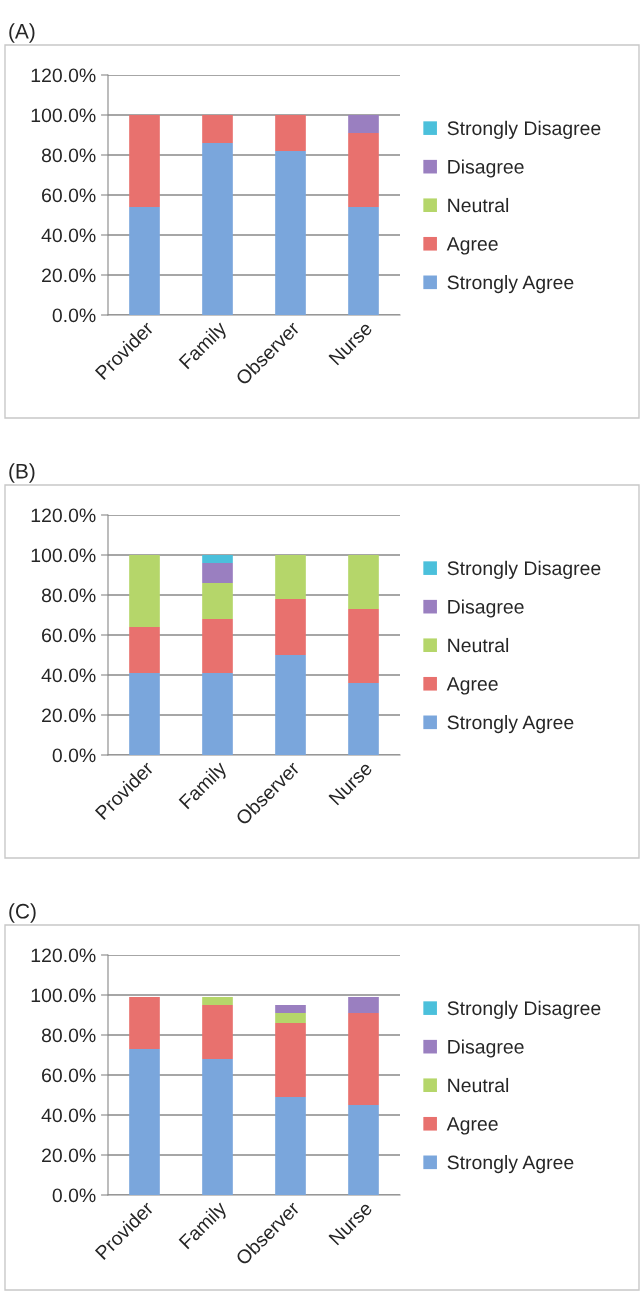 This screenshot has height=1293, width=641. What do you see at coordinates (22, 913) in the screenshot?
I see `chart-title: (C)` at bounding box center [22, 913].